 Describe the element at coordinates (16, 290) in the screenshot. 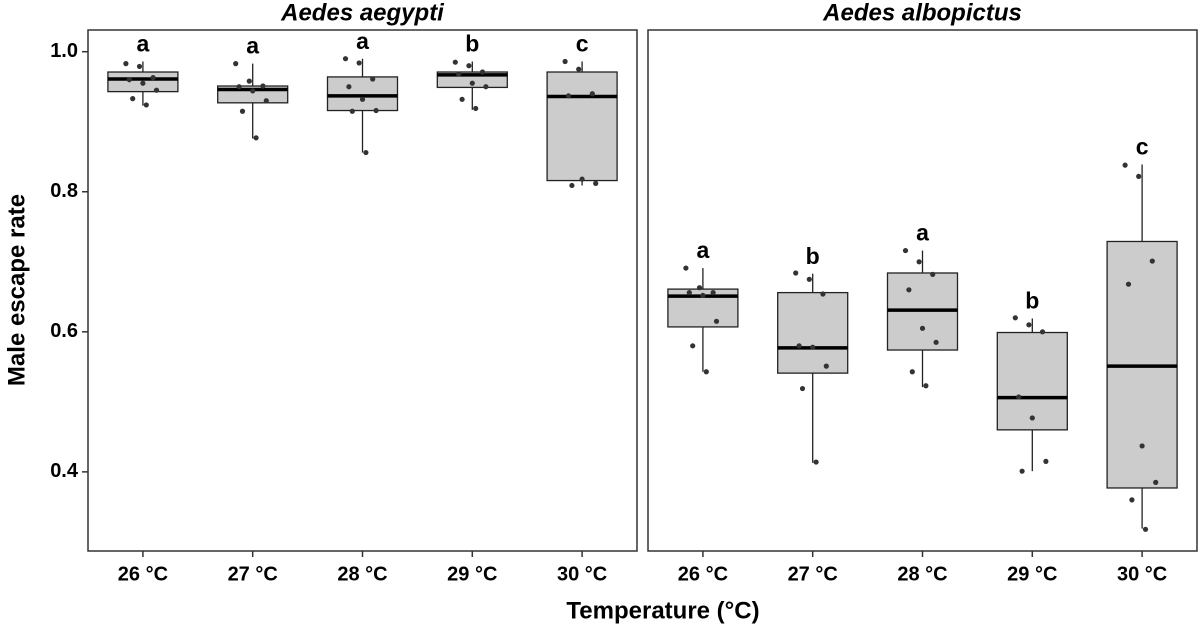

I see `y-axis-label: Male escape rate` at that location.